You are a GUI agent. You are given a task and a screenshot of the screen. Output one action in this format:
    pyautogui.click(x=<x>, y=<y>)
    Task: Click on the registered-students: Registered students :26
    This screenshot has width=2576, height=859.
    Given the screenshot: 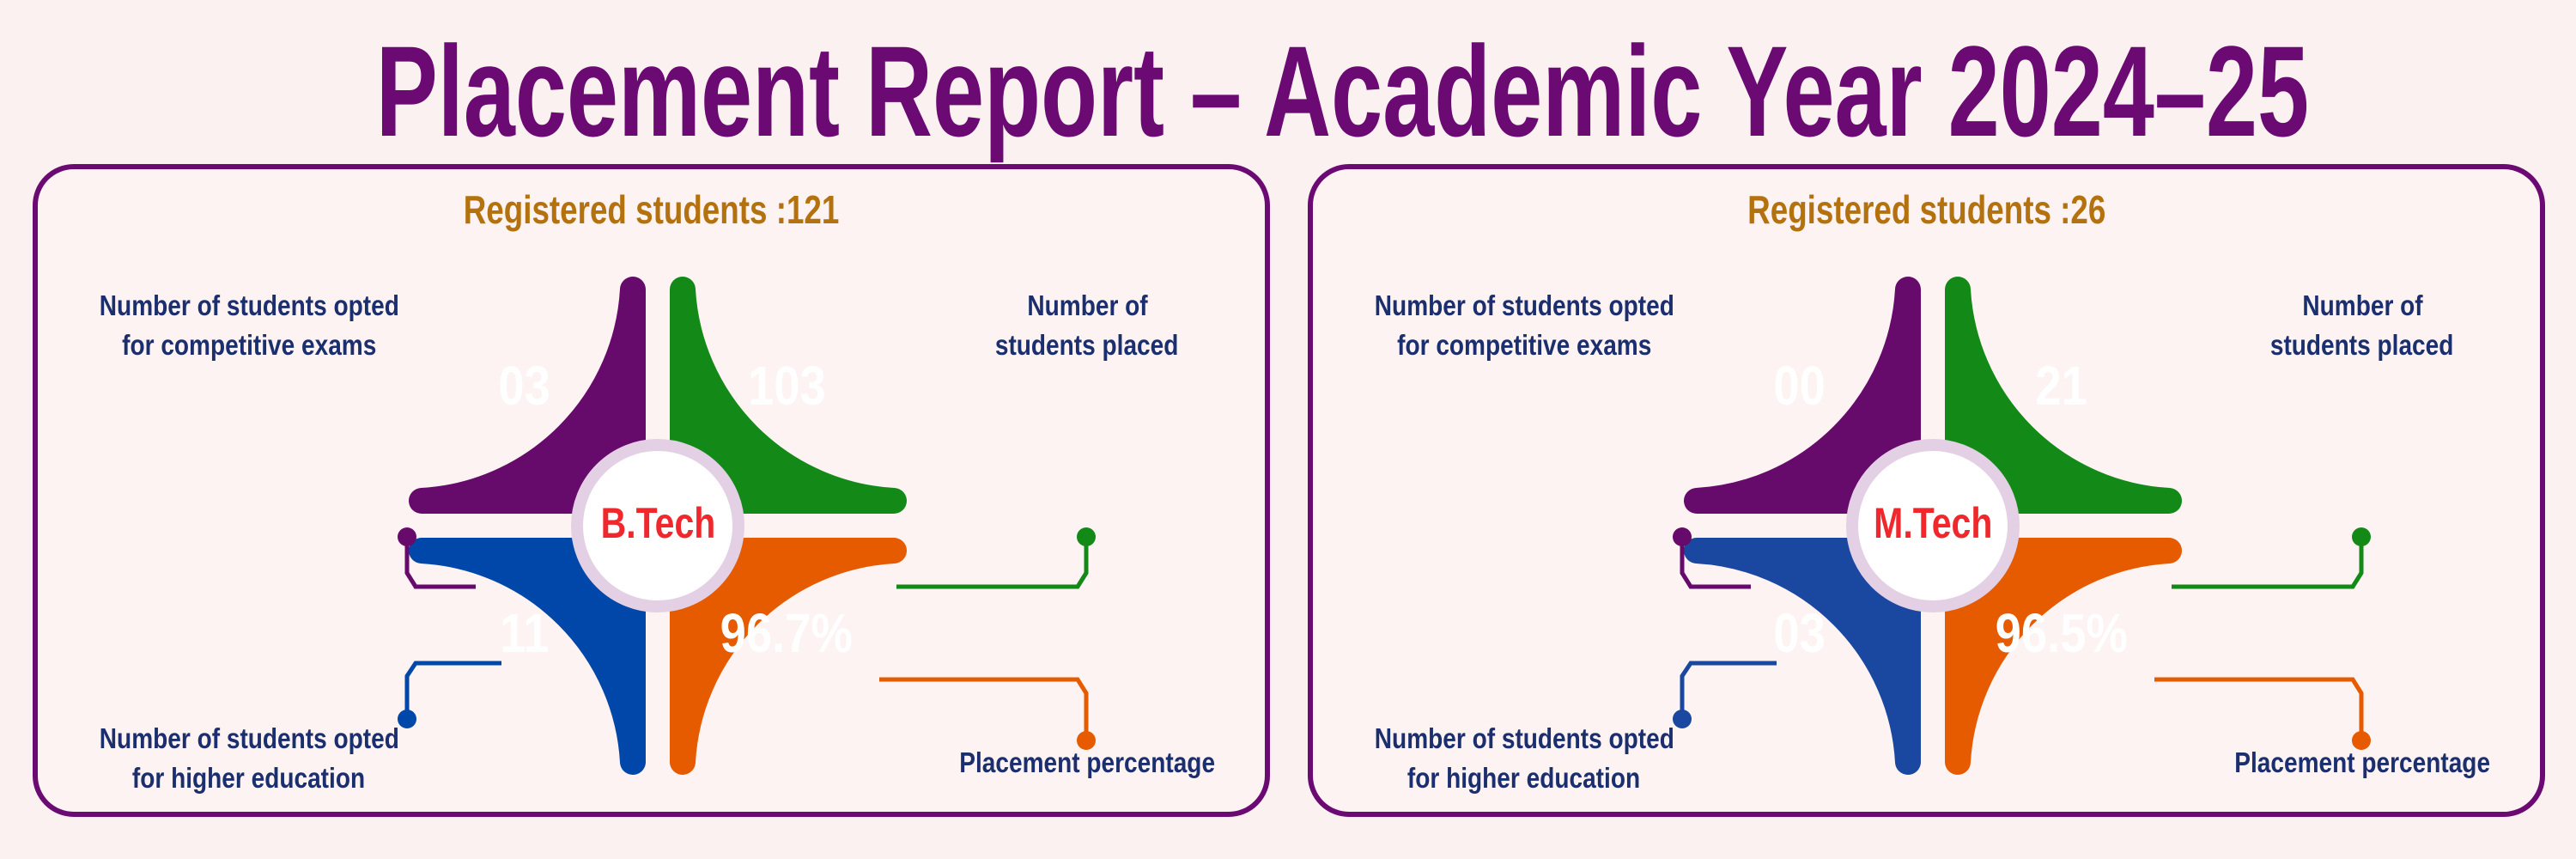 What is the action you would take?
    pyautogui.click(x=1926, y=210)
    